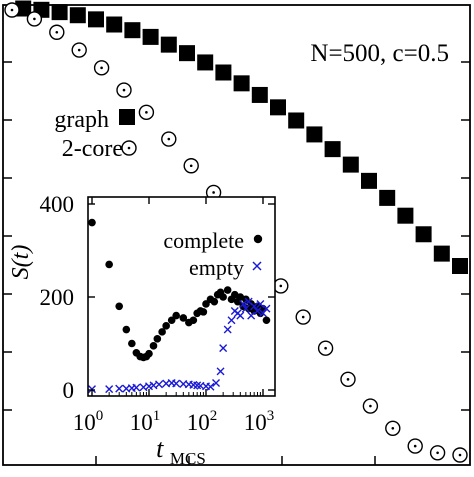 This screenshot has width=474, height=477. What do you see at coordinates (179, 306) in the screenshot?
I see `inset-marks` at bounding box center [179, 306].